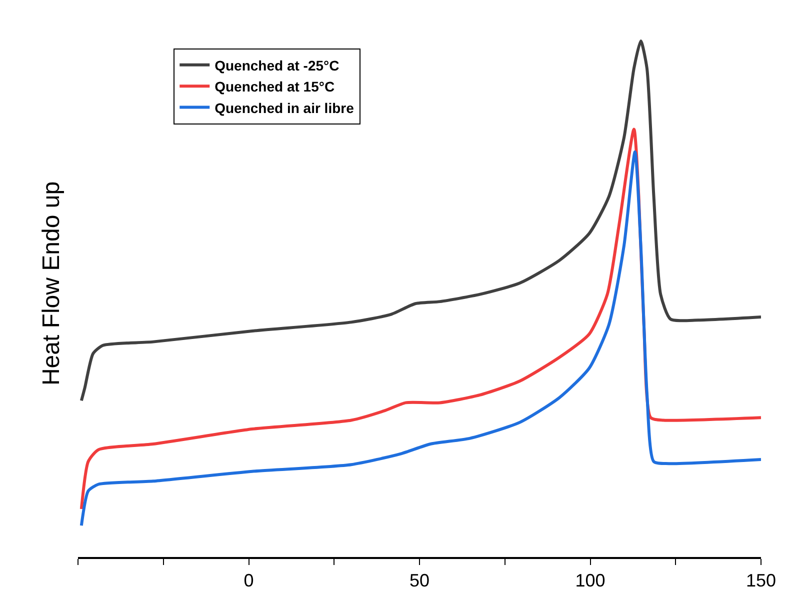 The height and width of the screenshot is (600, 786). I want to click on x-tick-label: 0, so click(249, 580).